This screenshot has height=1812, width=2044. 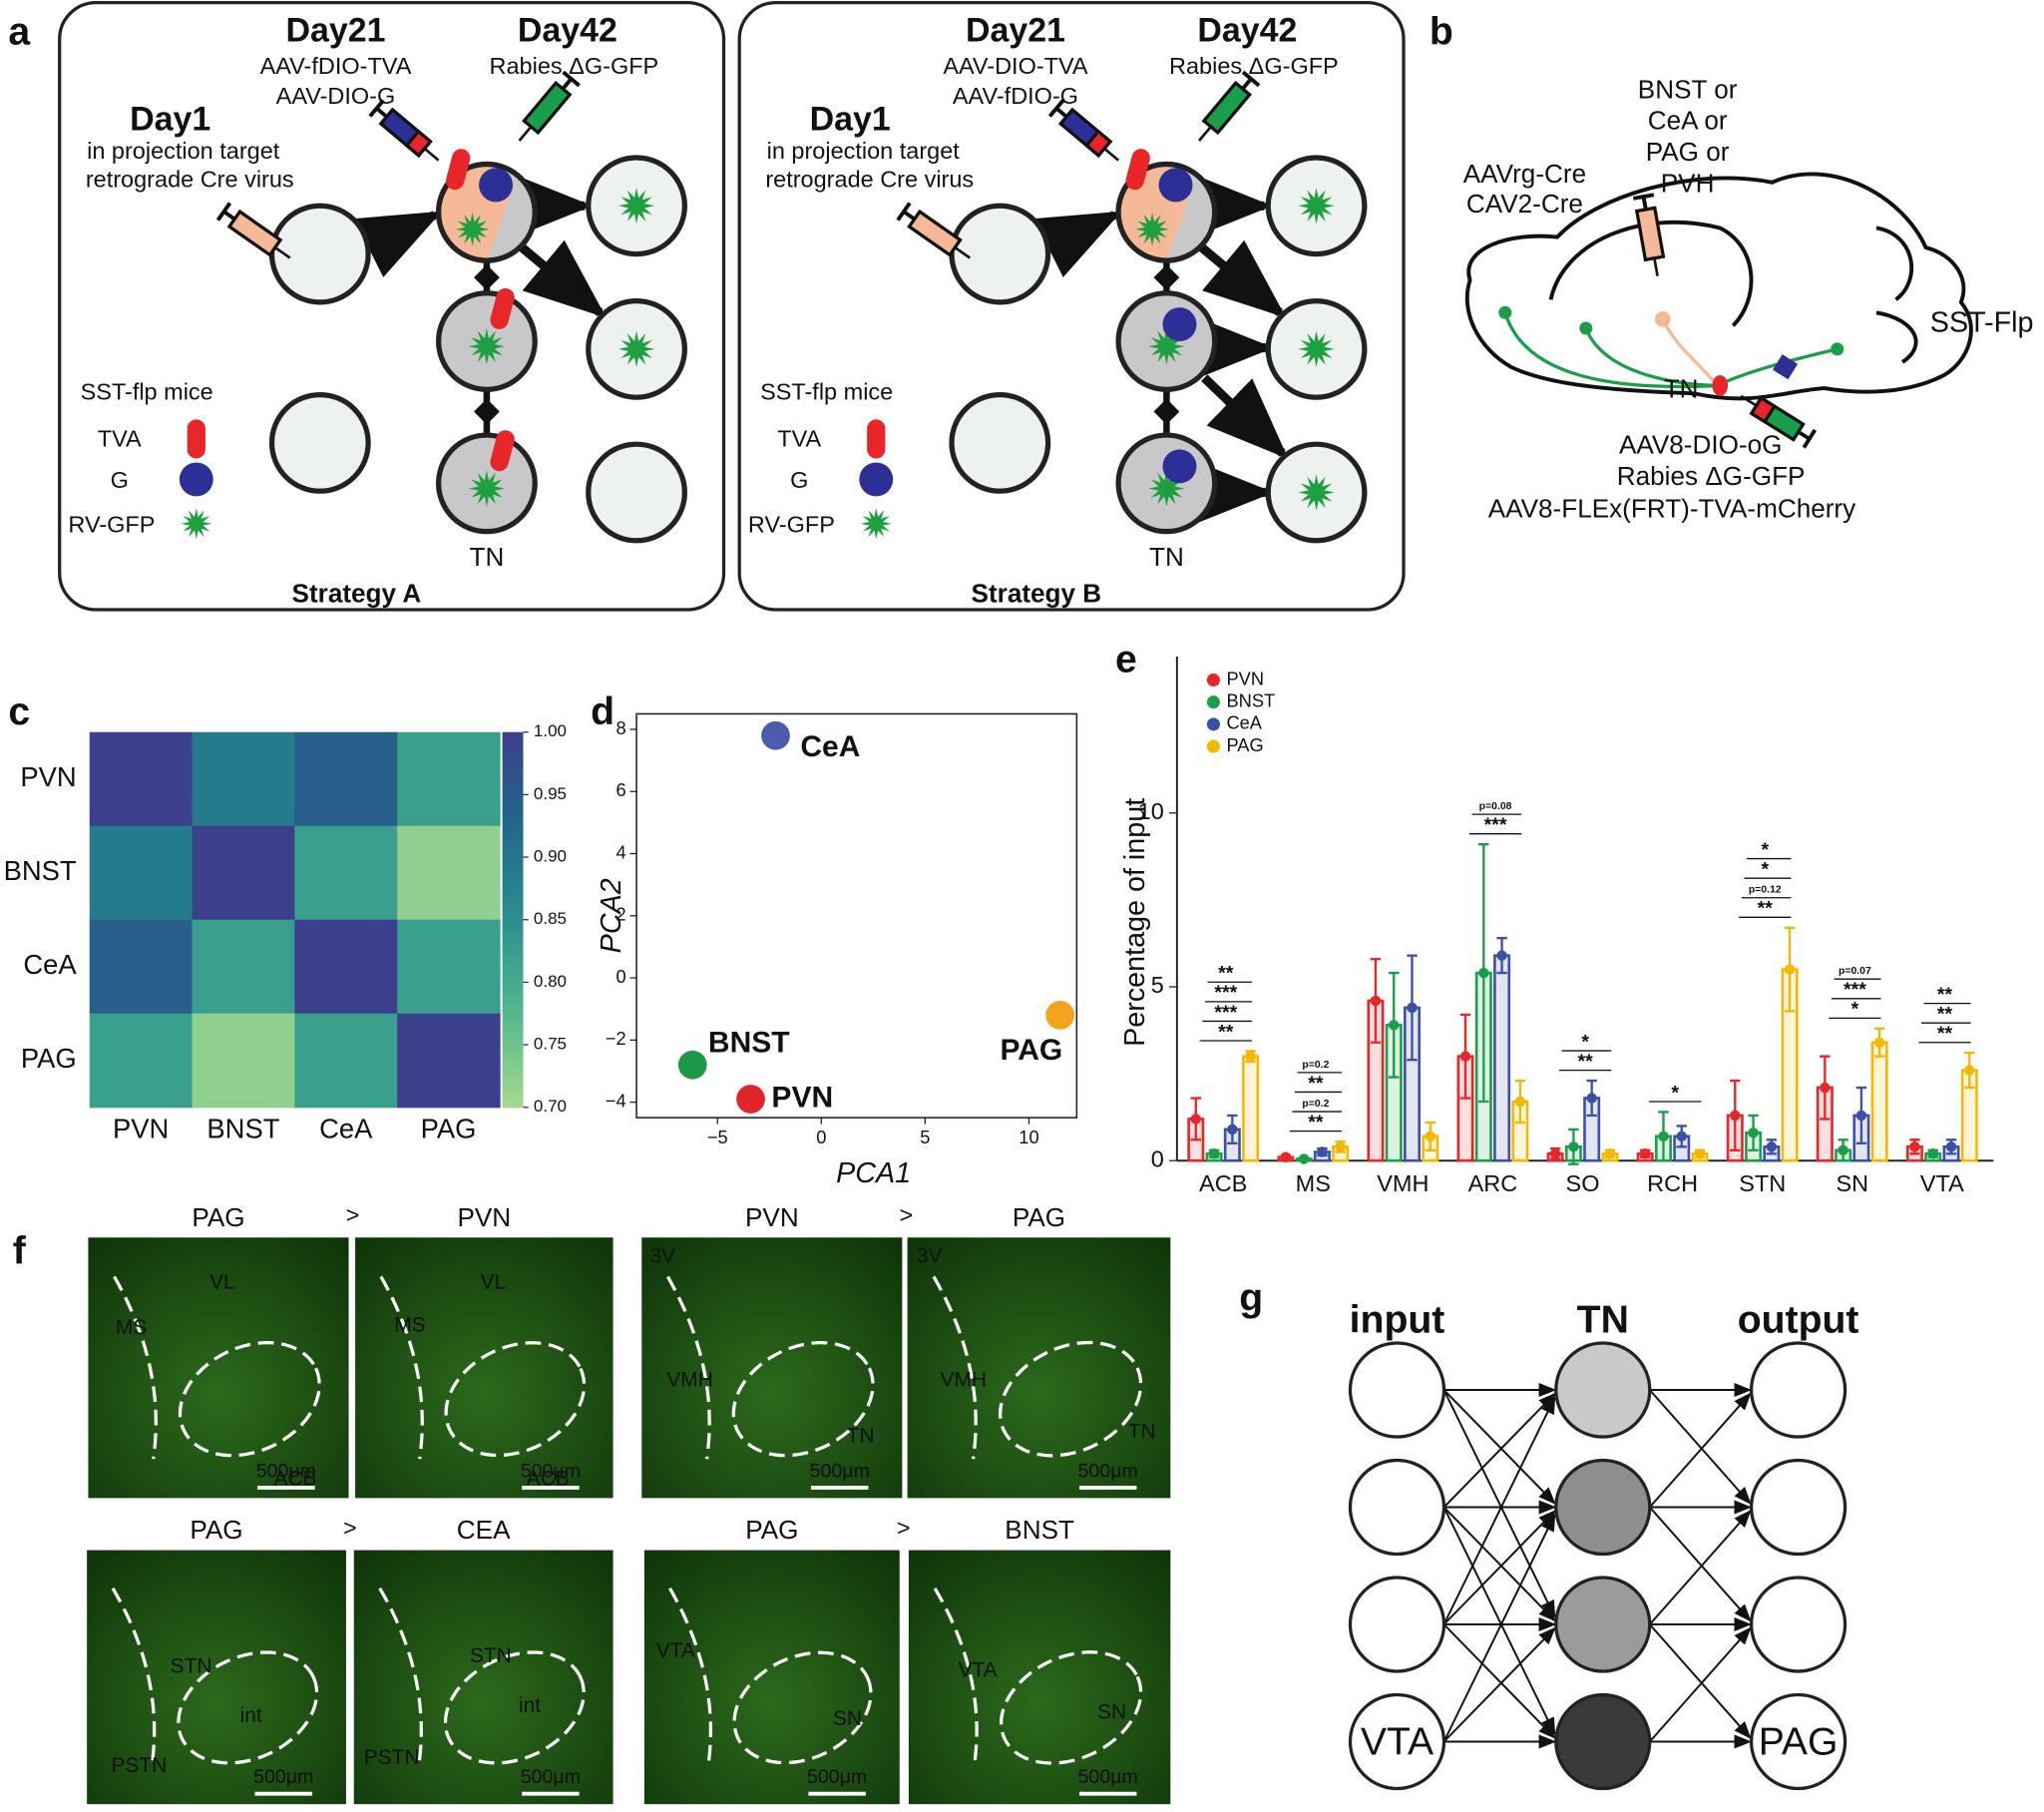 What do you see at coordinates (1315, 1065) in the screenshot?
I see `significance: p=0.2` at bounding box center [1315, 1065].